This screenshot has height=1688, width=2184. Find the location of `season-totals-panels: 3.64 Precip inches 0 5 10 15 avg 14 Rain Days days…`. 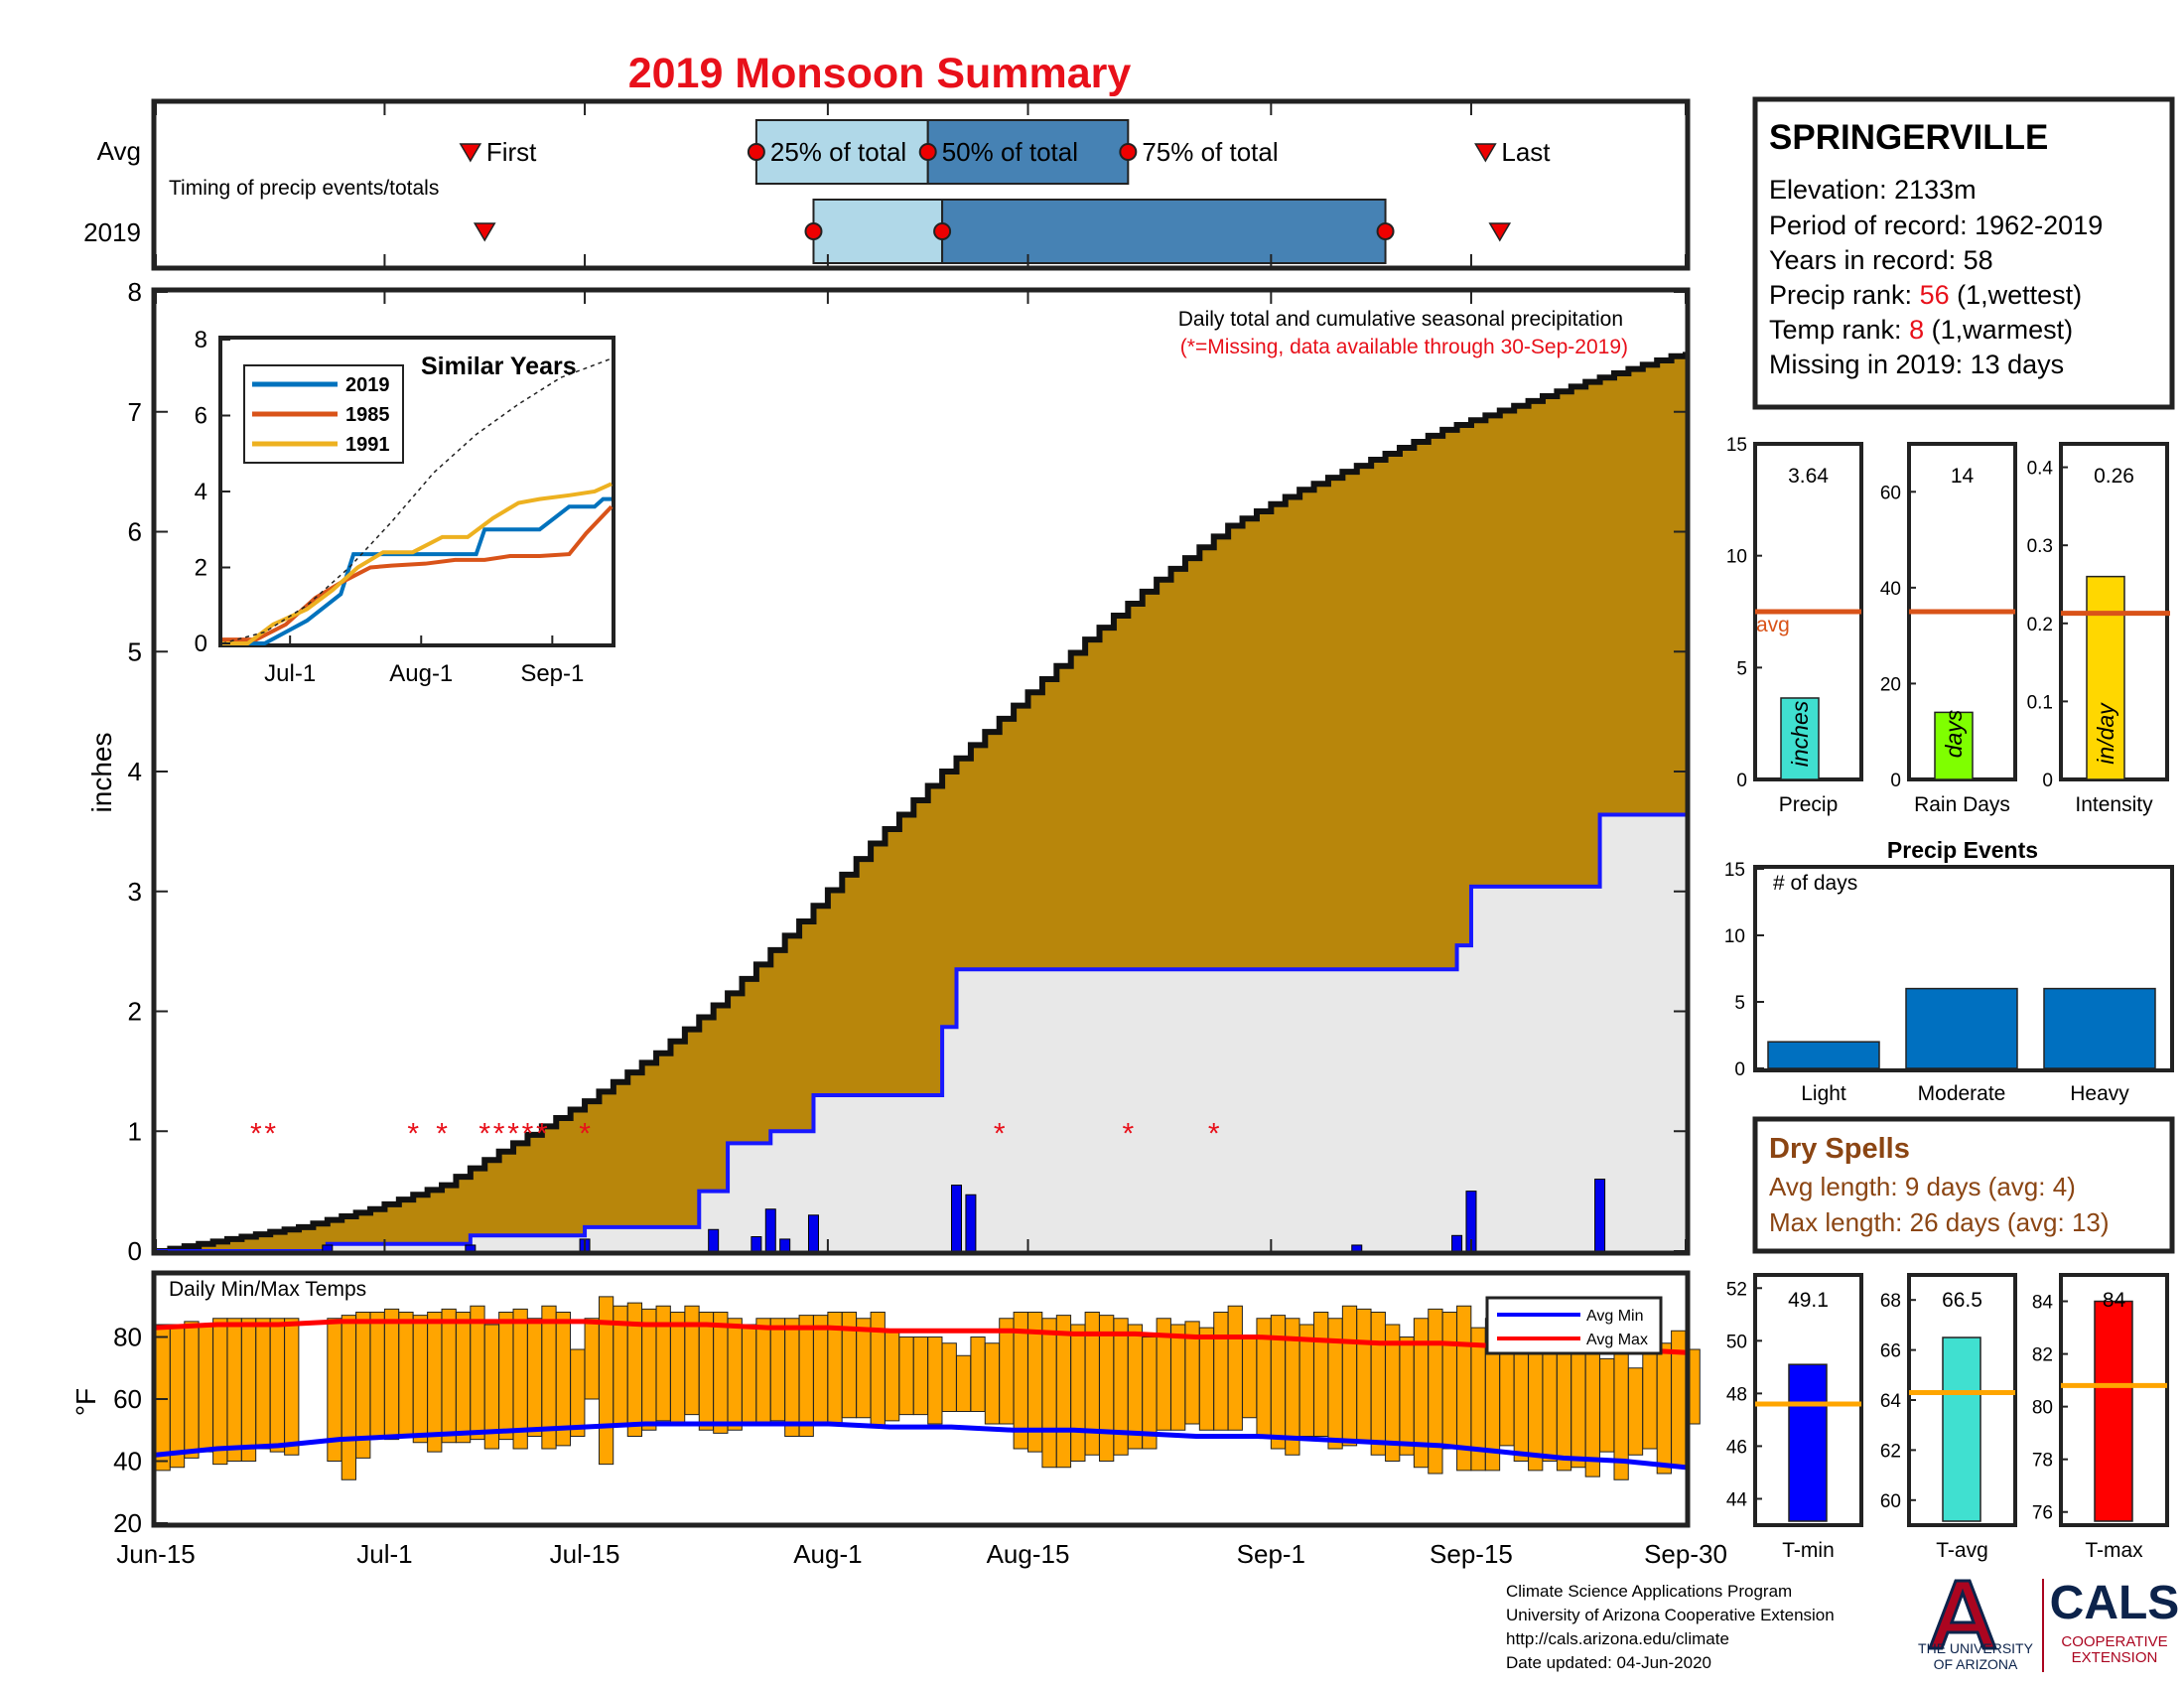

season-totals-panels: 3.64 Precip inches 0 5 10 15 avg 14 Rain Days days… is located at coordinates (1948, 625).